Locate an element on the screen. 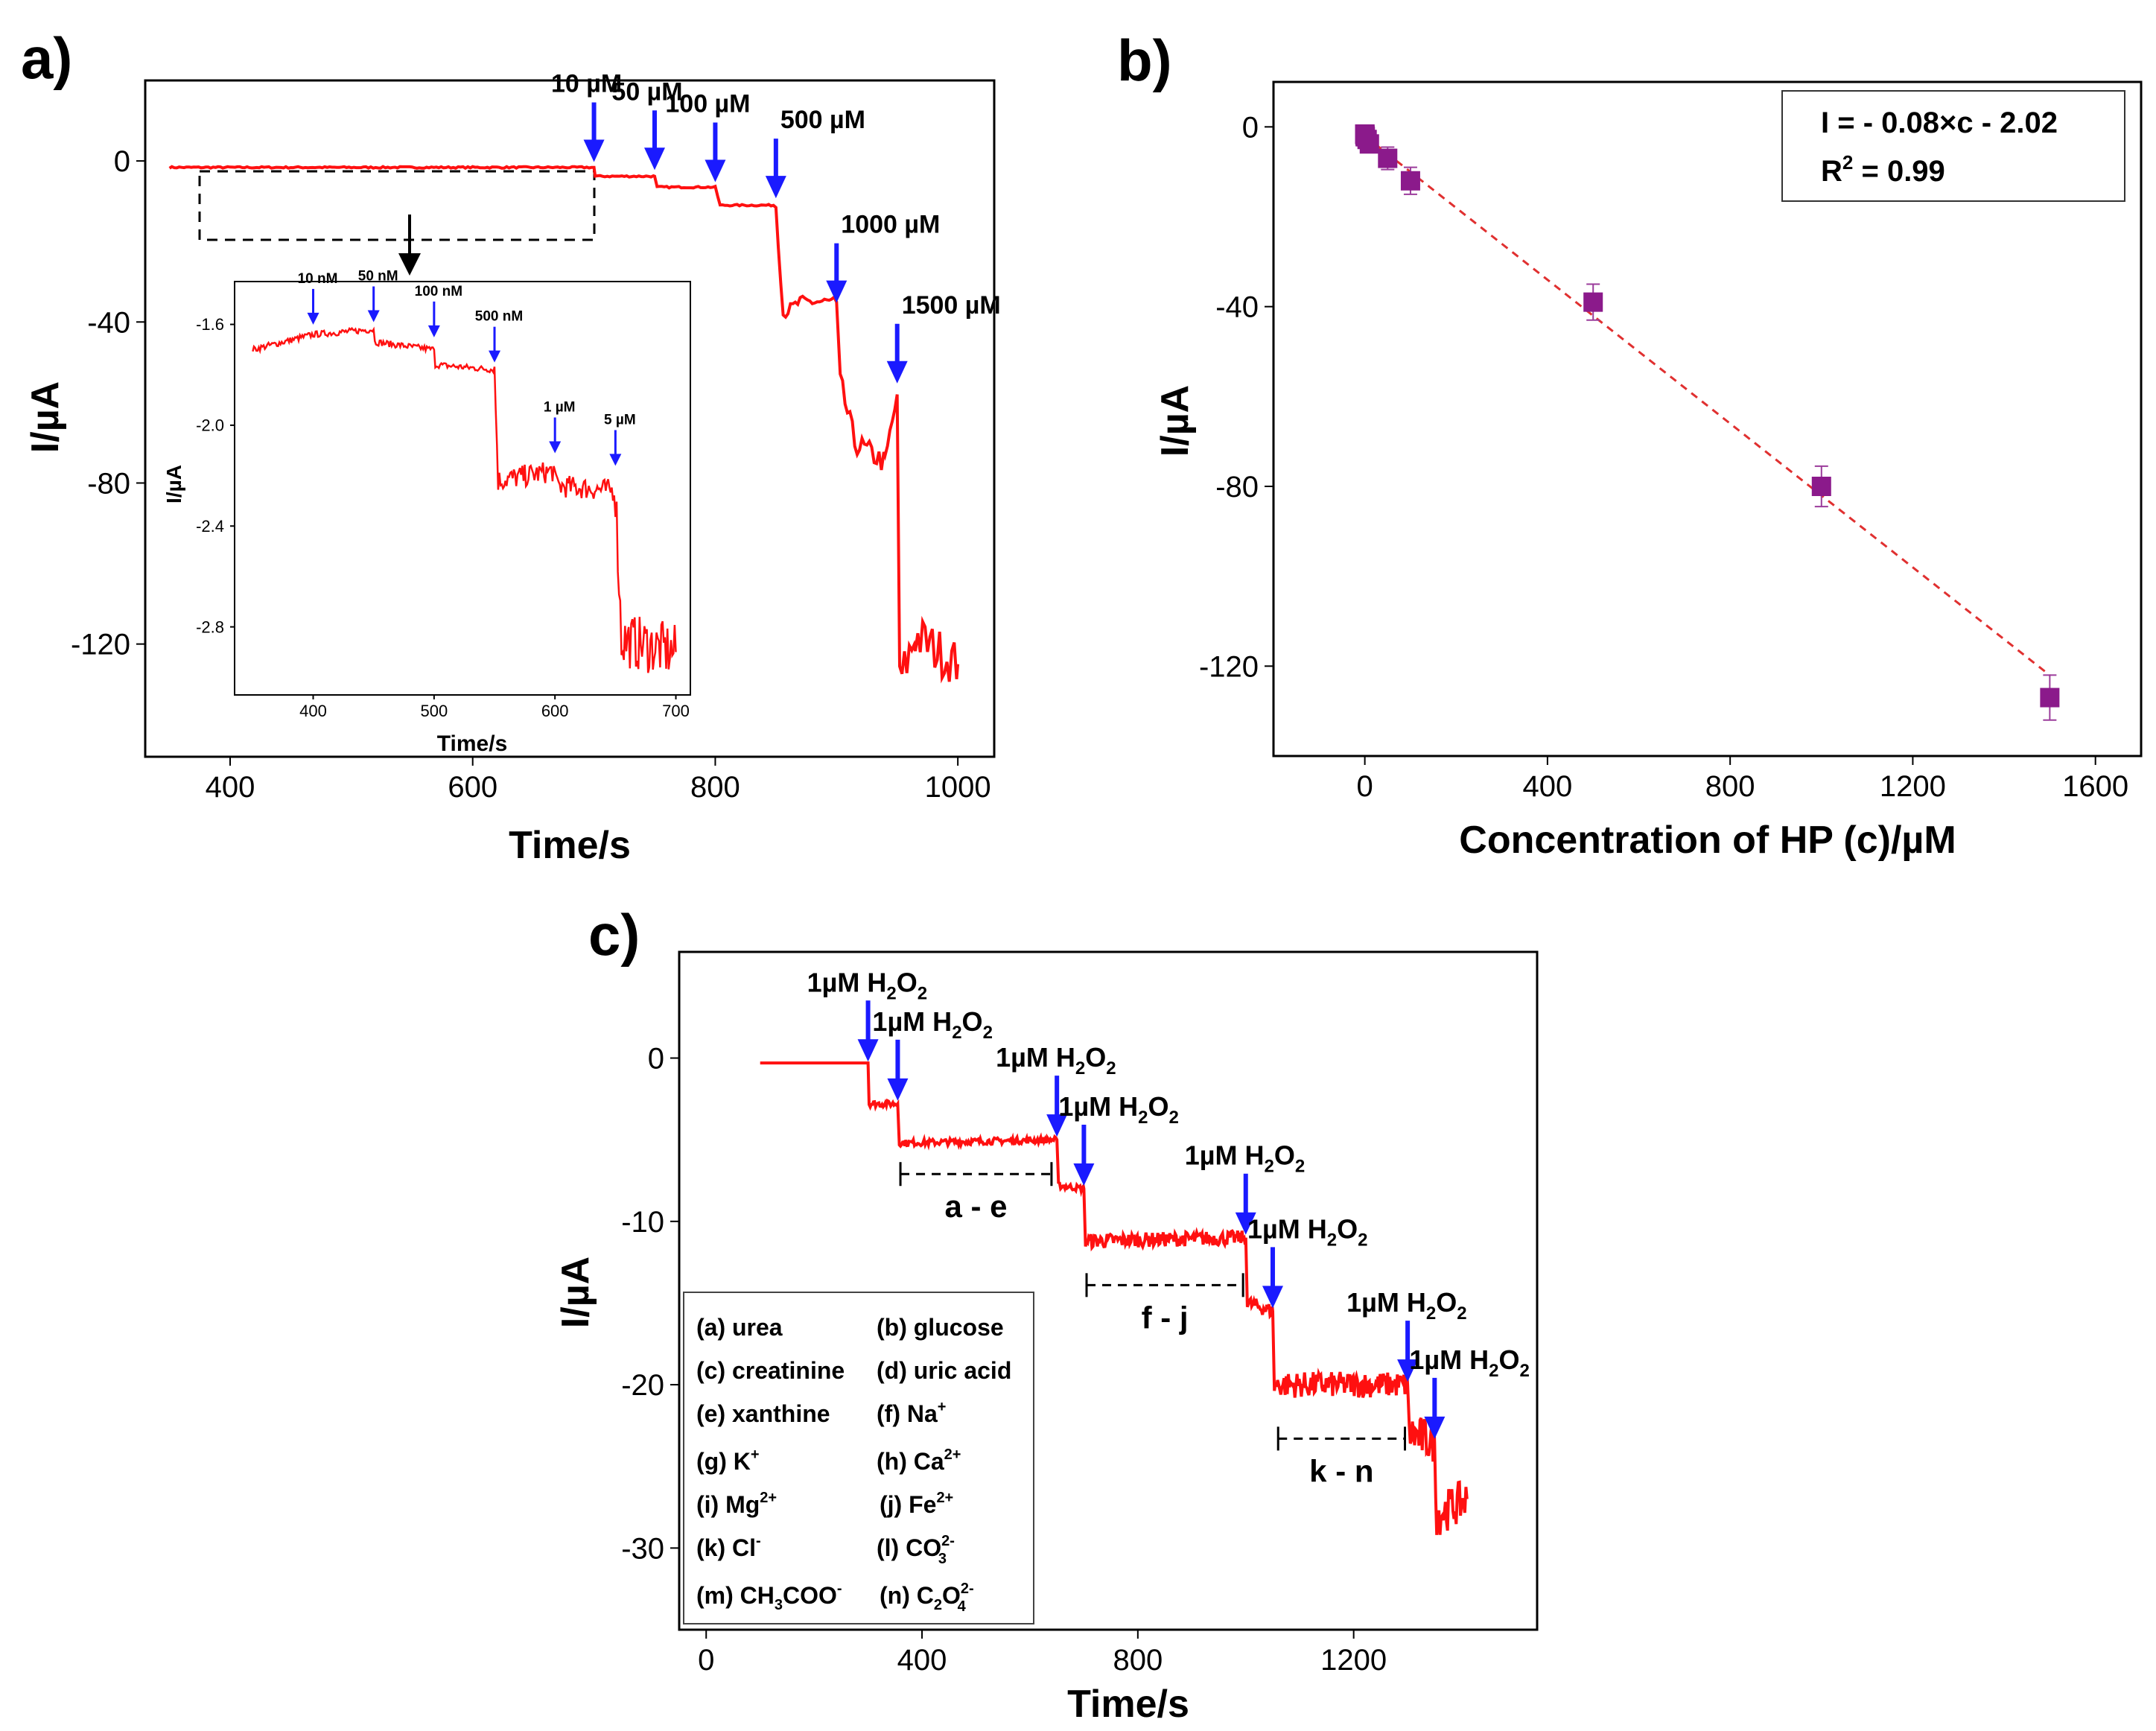 The height and width of the screenshot is (1731, 2156). panel-b-points is located at coordinates (1708, 422).